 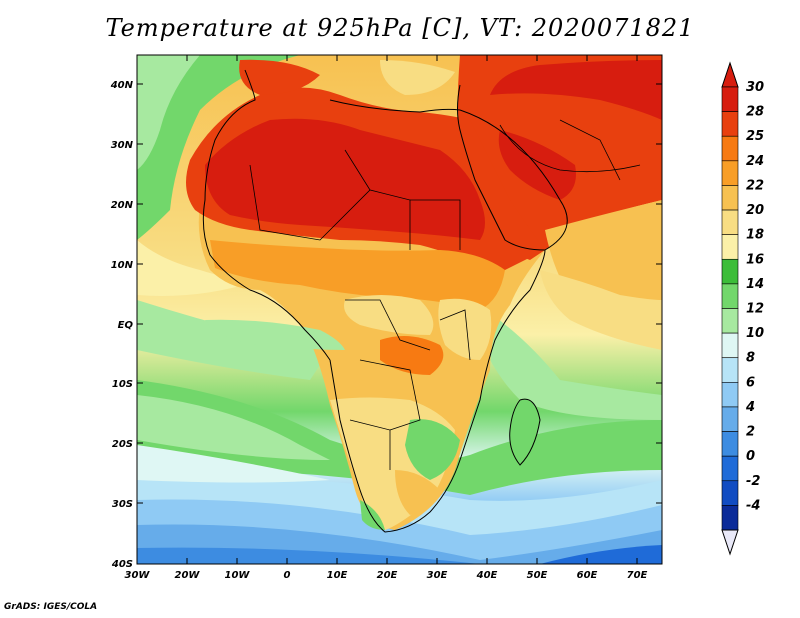 I want to click on lon-label: 10W, so click(x=238, y=575).